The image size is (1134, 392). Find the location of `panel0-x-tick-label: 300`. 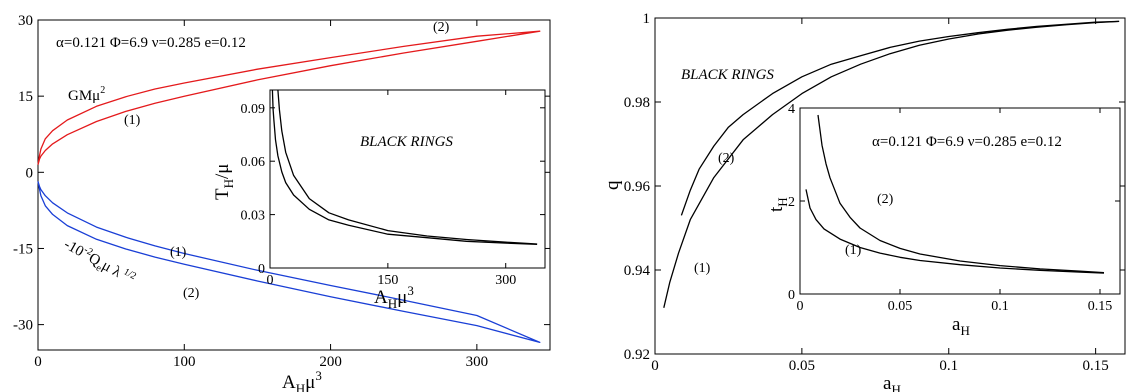

panel0-x-tick-label: 300 is located at coordinates (477, 362).